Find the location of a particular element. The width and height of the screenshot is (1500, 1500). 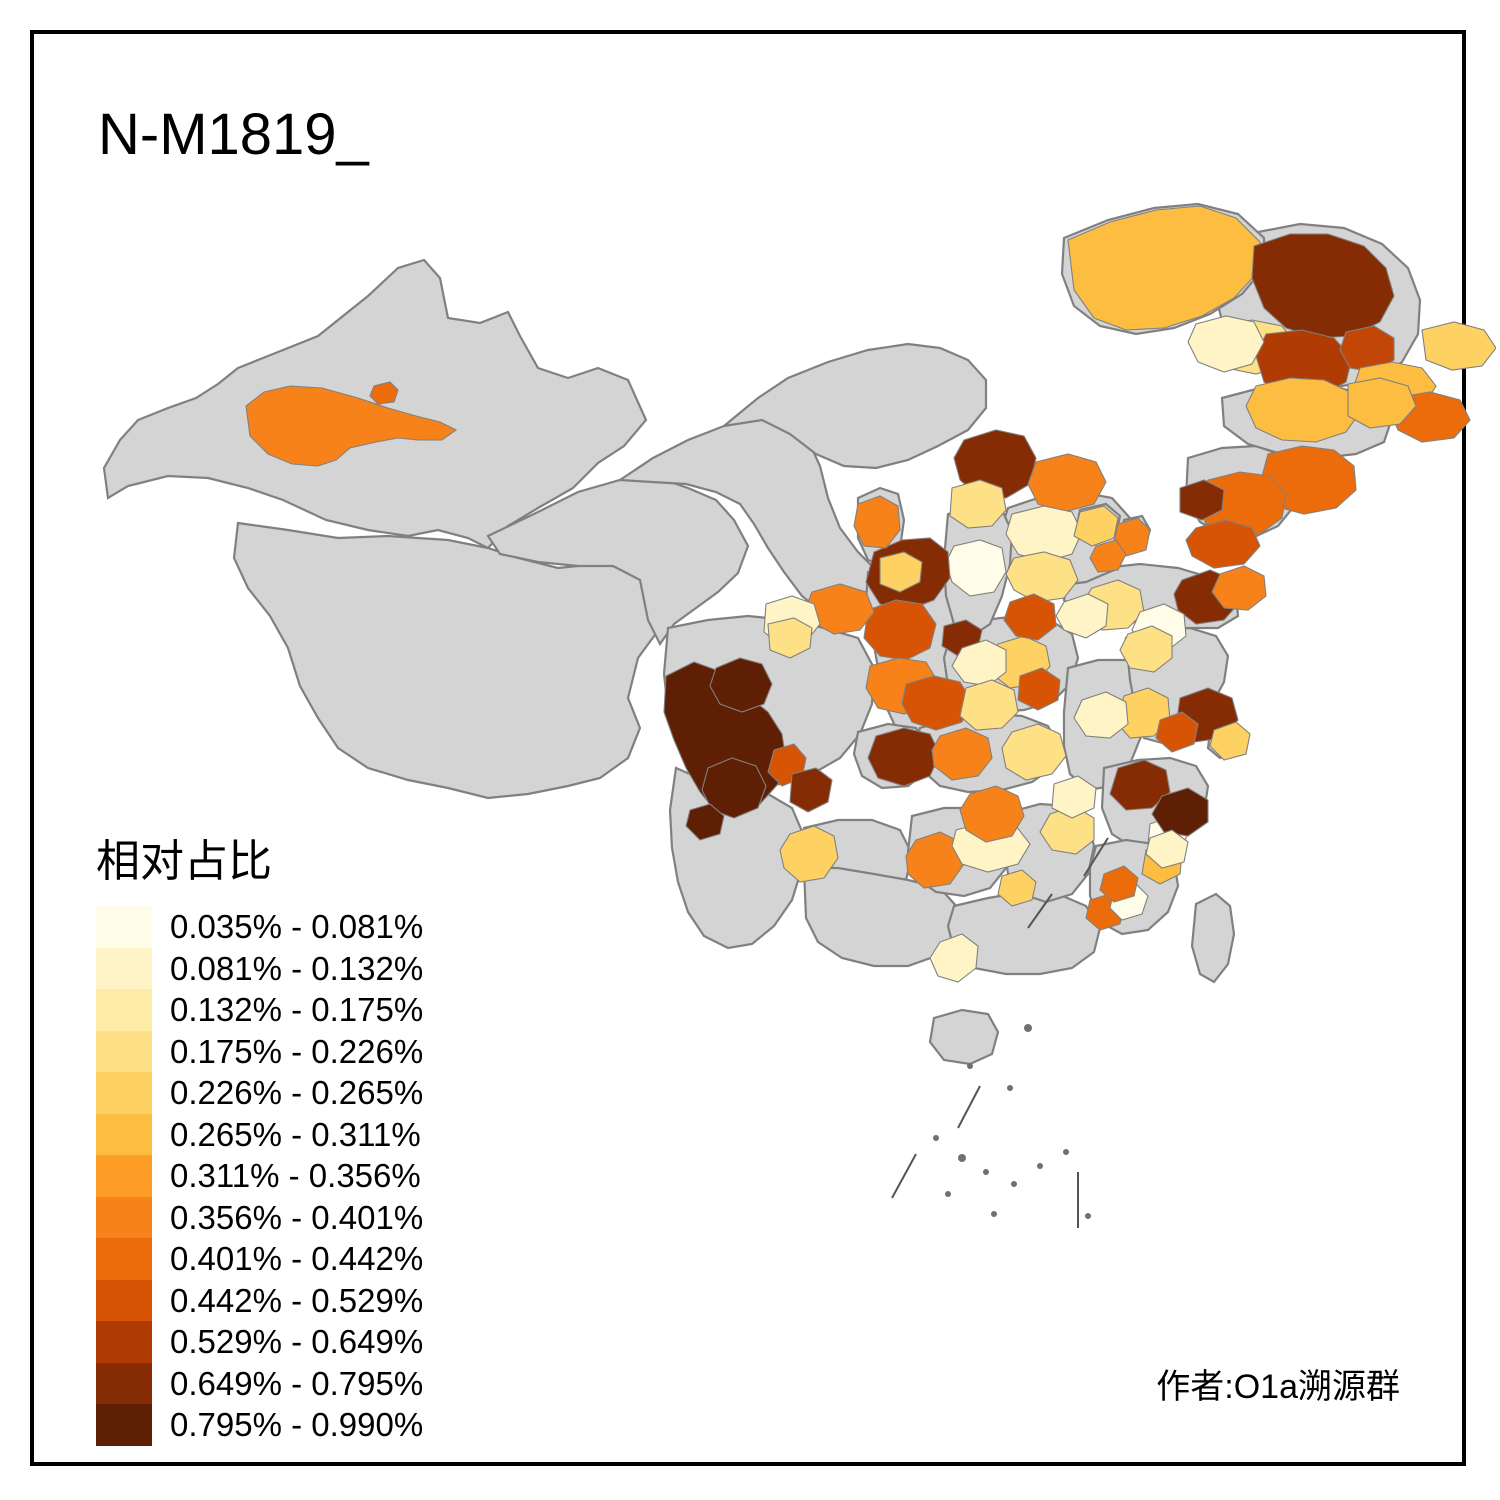

legend-label: 0.081% - 0.132% is located at coordinates (297, 968).